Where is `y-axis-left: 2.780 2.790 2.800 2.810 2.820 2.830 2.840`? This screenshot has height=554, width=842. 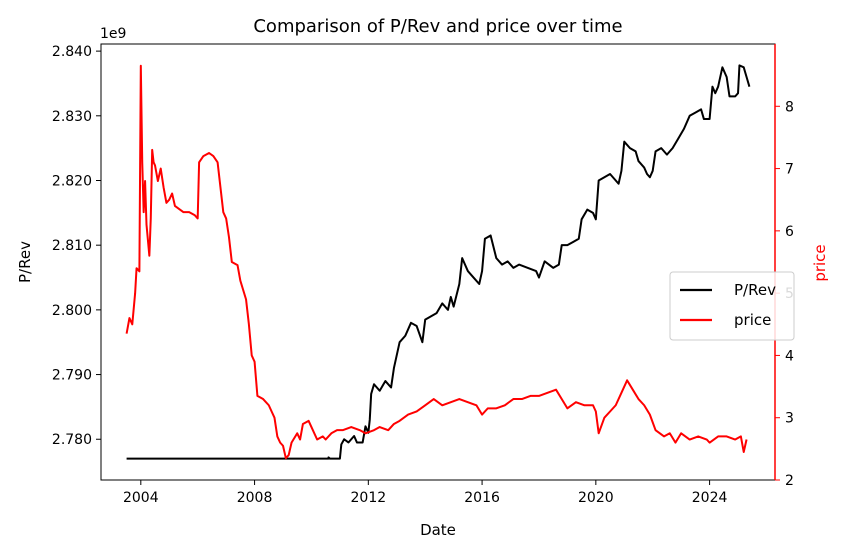 y-axis-left: 2.780 2.790 2.800 2.810 2.820 2.830 2.840 is located at coordinates (76, 246).